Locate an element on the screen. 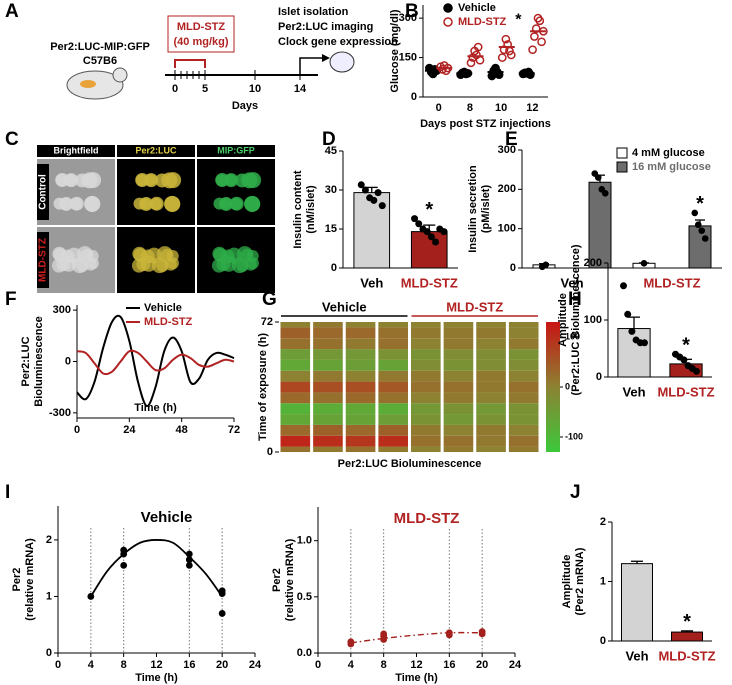  column-header: MIP:GFP is located at coordinates (236, 150).